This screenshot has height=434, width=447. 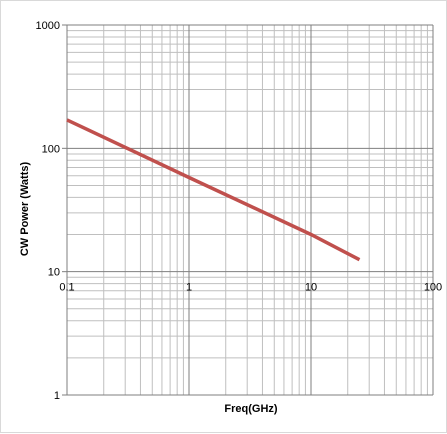 I want to click on y-tick-label: 1000, so click(x=48, y=26).